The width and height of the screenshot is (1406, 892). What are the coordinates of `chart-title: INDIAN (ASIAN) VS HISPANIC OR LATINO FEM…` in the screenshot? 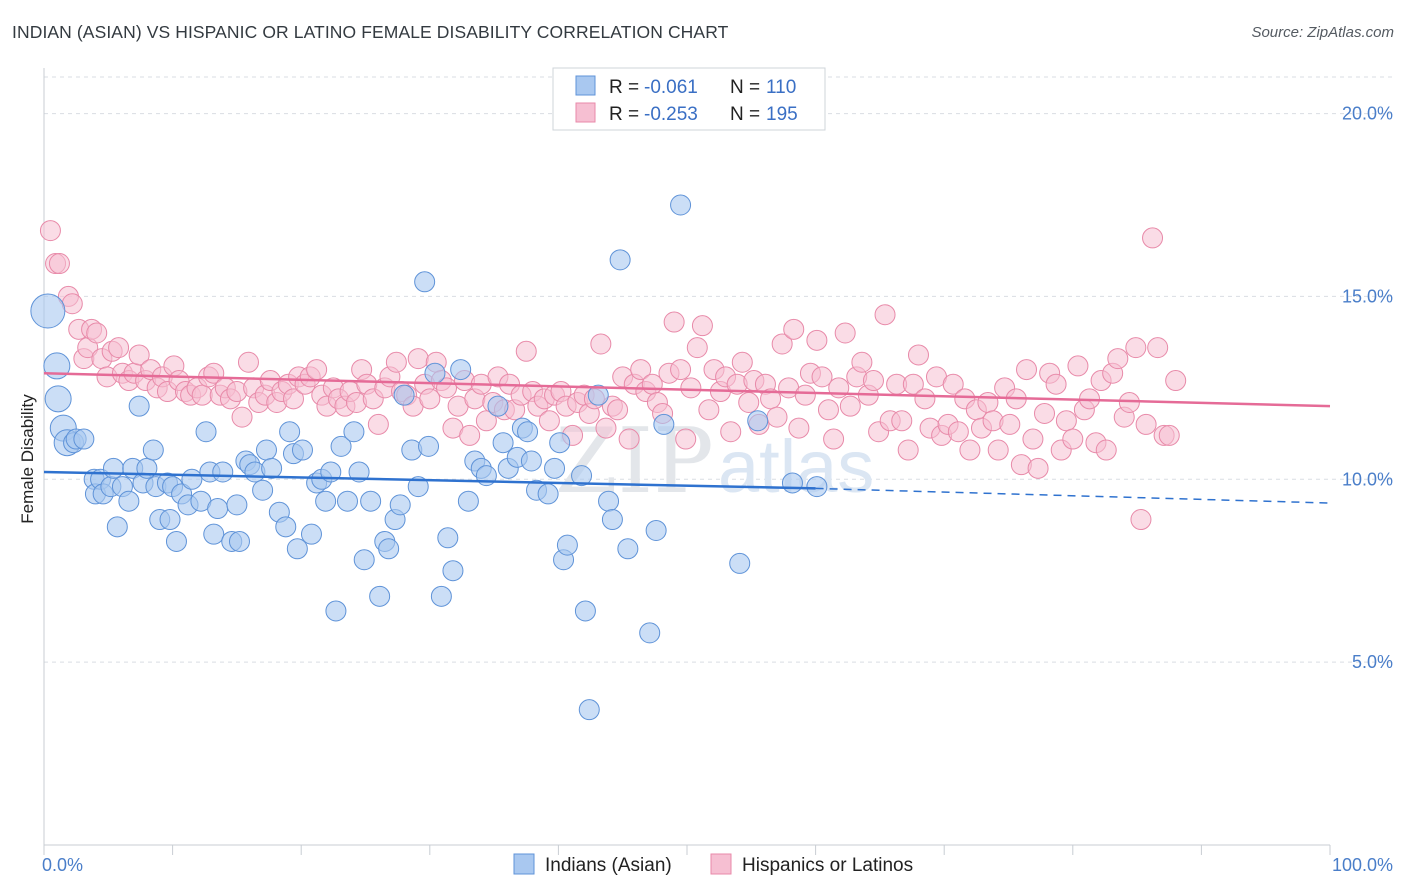 It's located at (370, 32).